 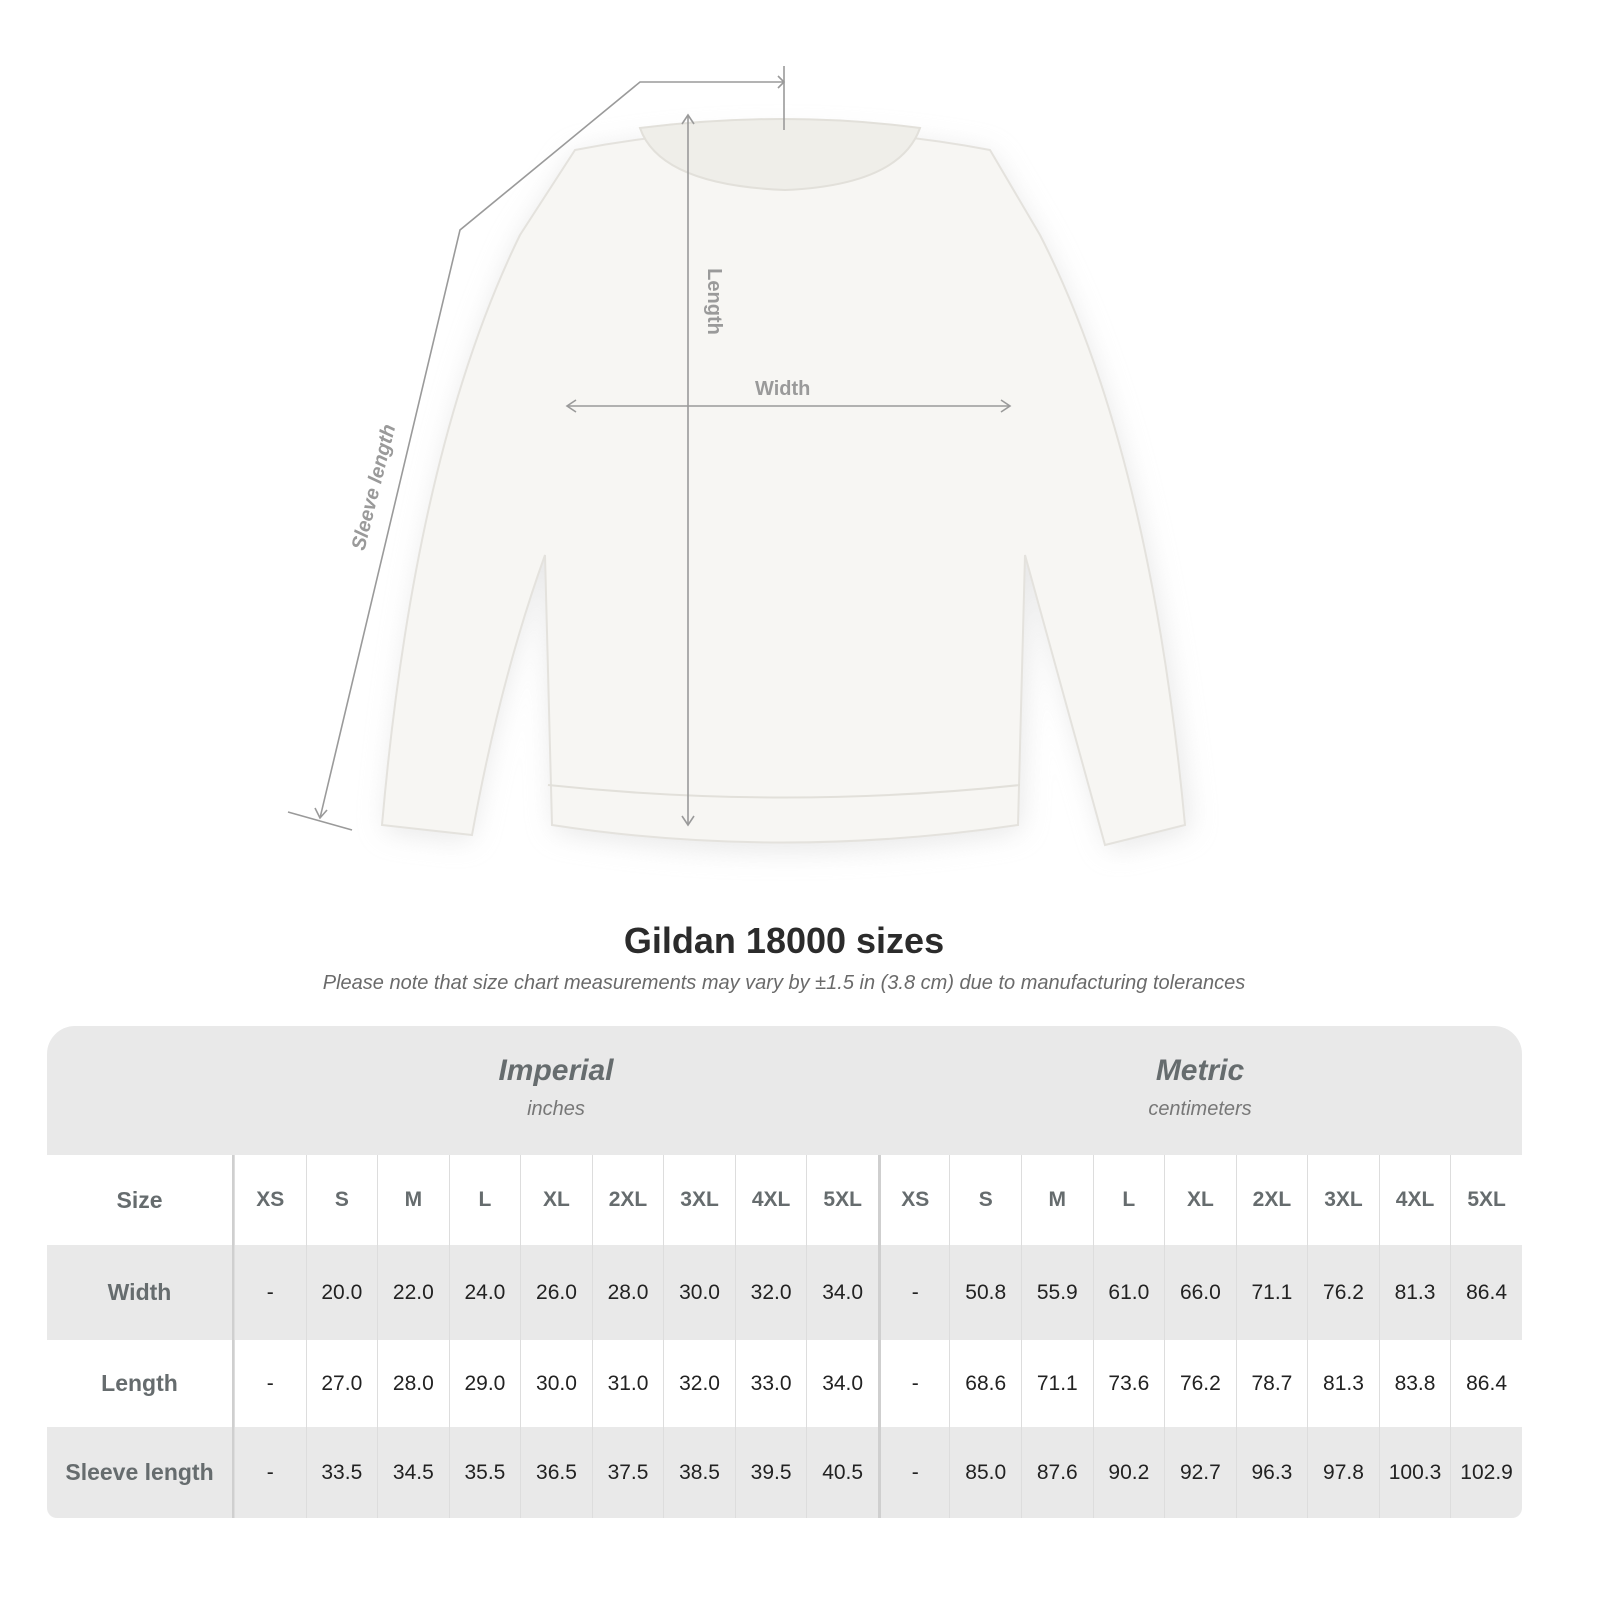 What do you see at coordinates (1200, 1472) in the screenshot?
I see `metric-value: 92.7` at bounding box center [1200, 1472].